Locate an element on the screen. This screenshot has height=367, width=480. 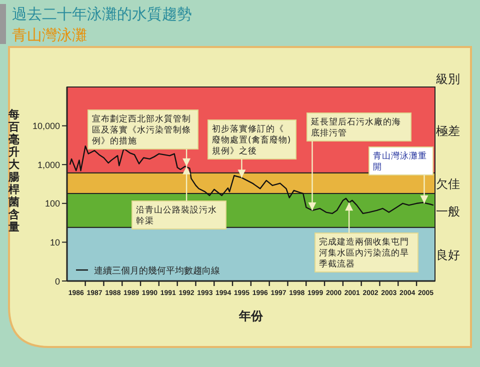
legend-label: 連續三個月的幾何平均數趨向線 is located at coordinates (157, 271).